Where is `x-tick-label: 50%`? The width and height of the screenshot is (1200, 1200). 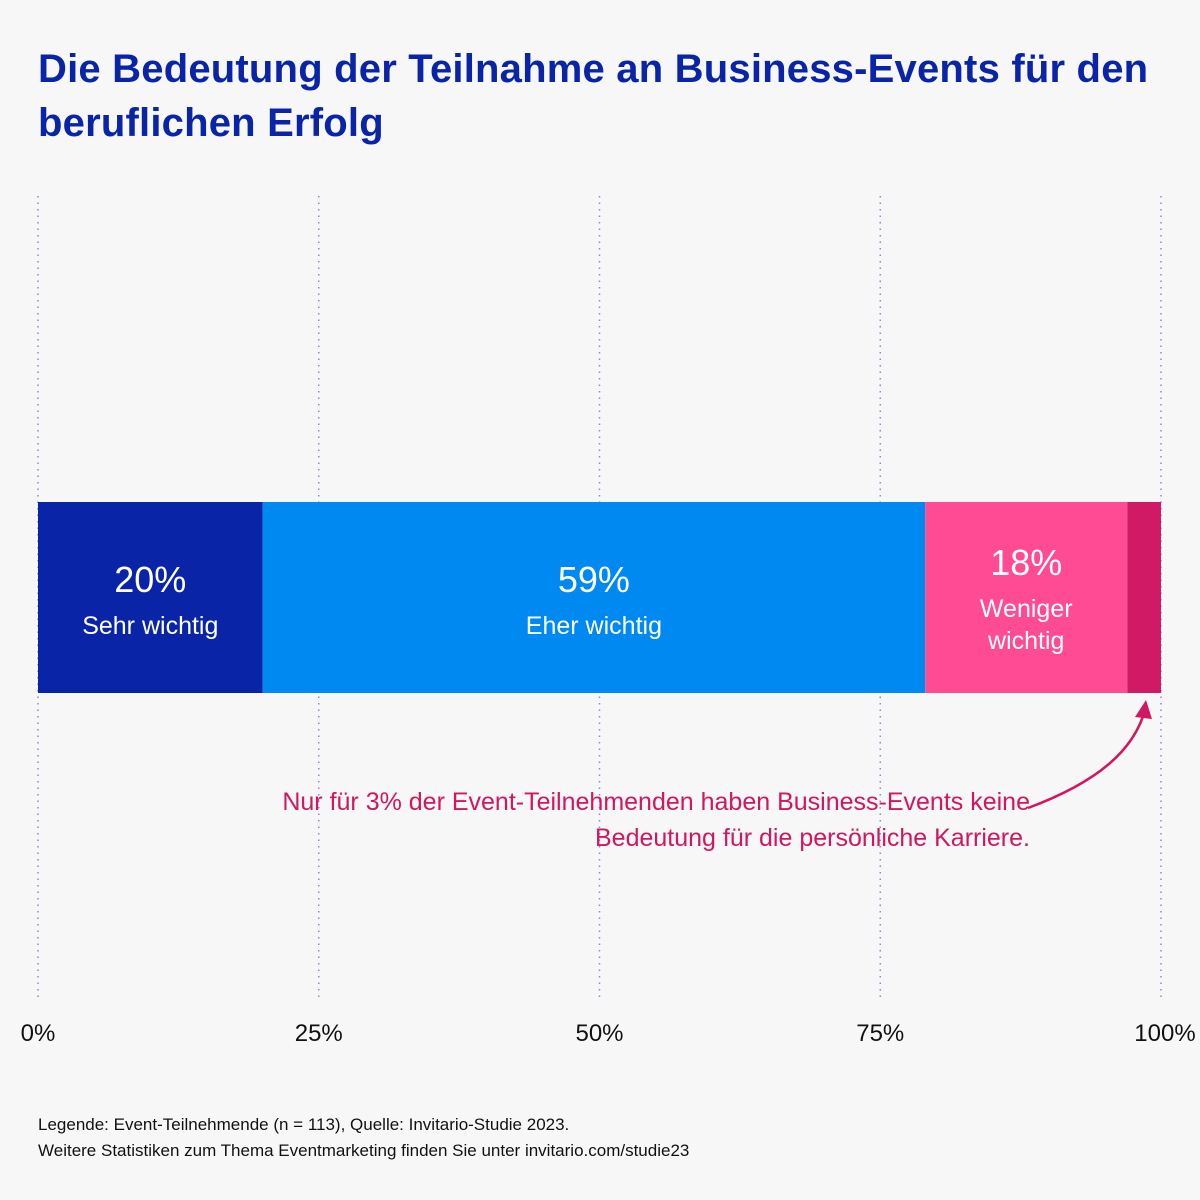
x-tick-label: 50% is located at coordinates (599, 1033).